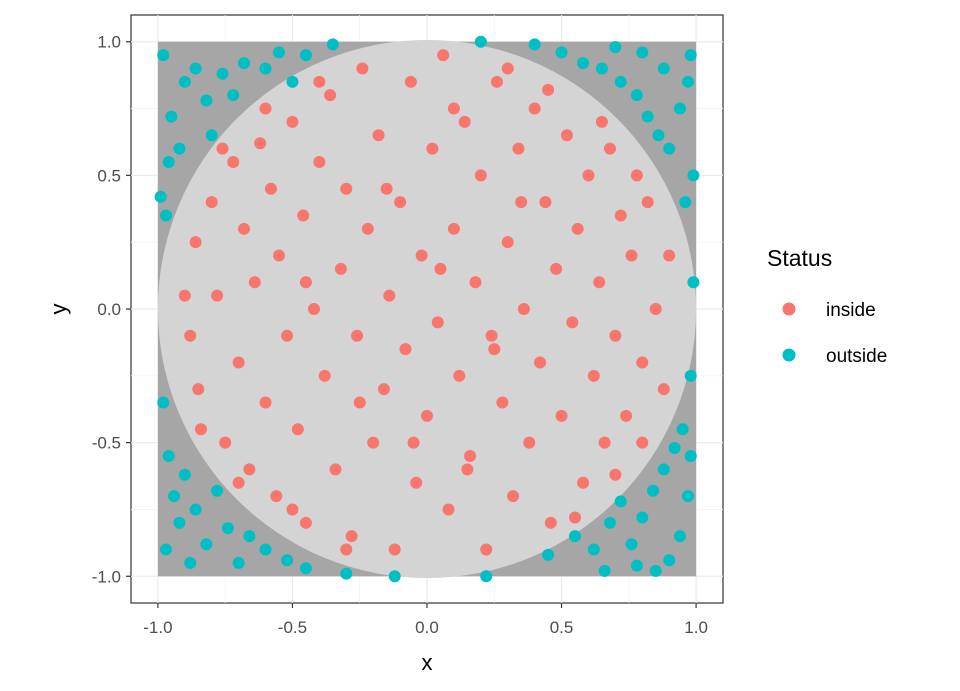  Describe the element at coordinates (109, 42) in the screenshot. I see `y-tick-label: 1.0` at that location.